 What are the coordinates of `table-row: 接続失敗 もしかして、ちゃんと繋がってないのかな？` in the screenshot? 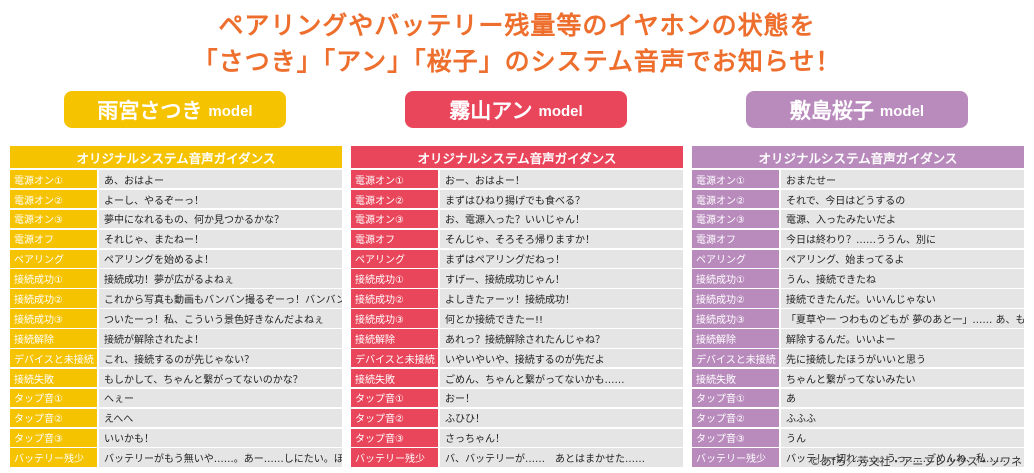 It's located at (176, 378).